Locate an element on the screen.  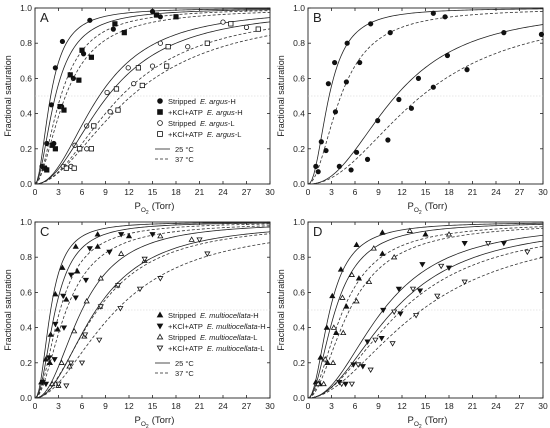
panel-label: D is located at coordinates (317, 231).